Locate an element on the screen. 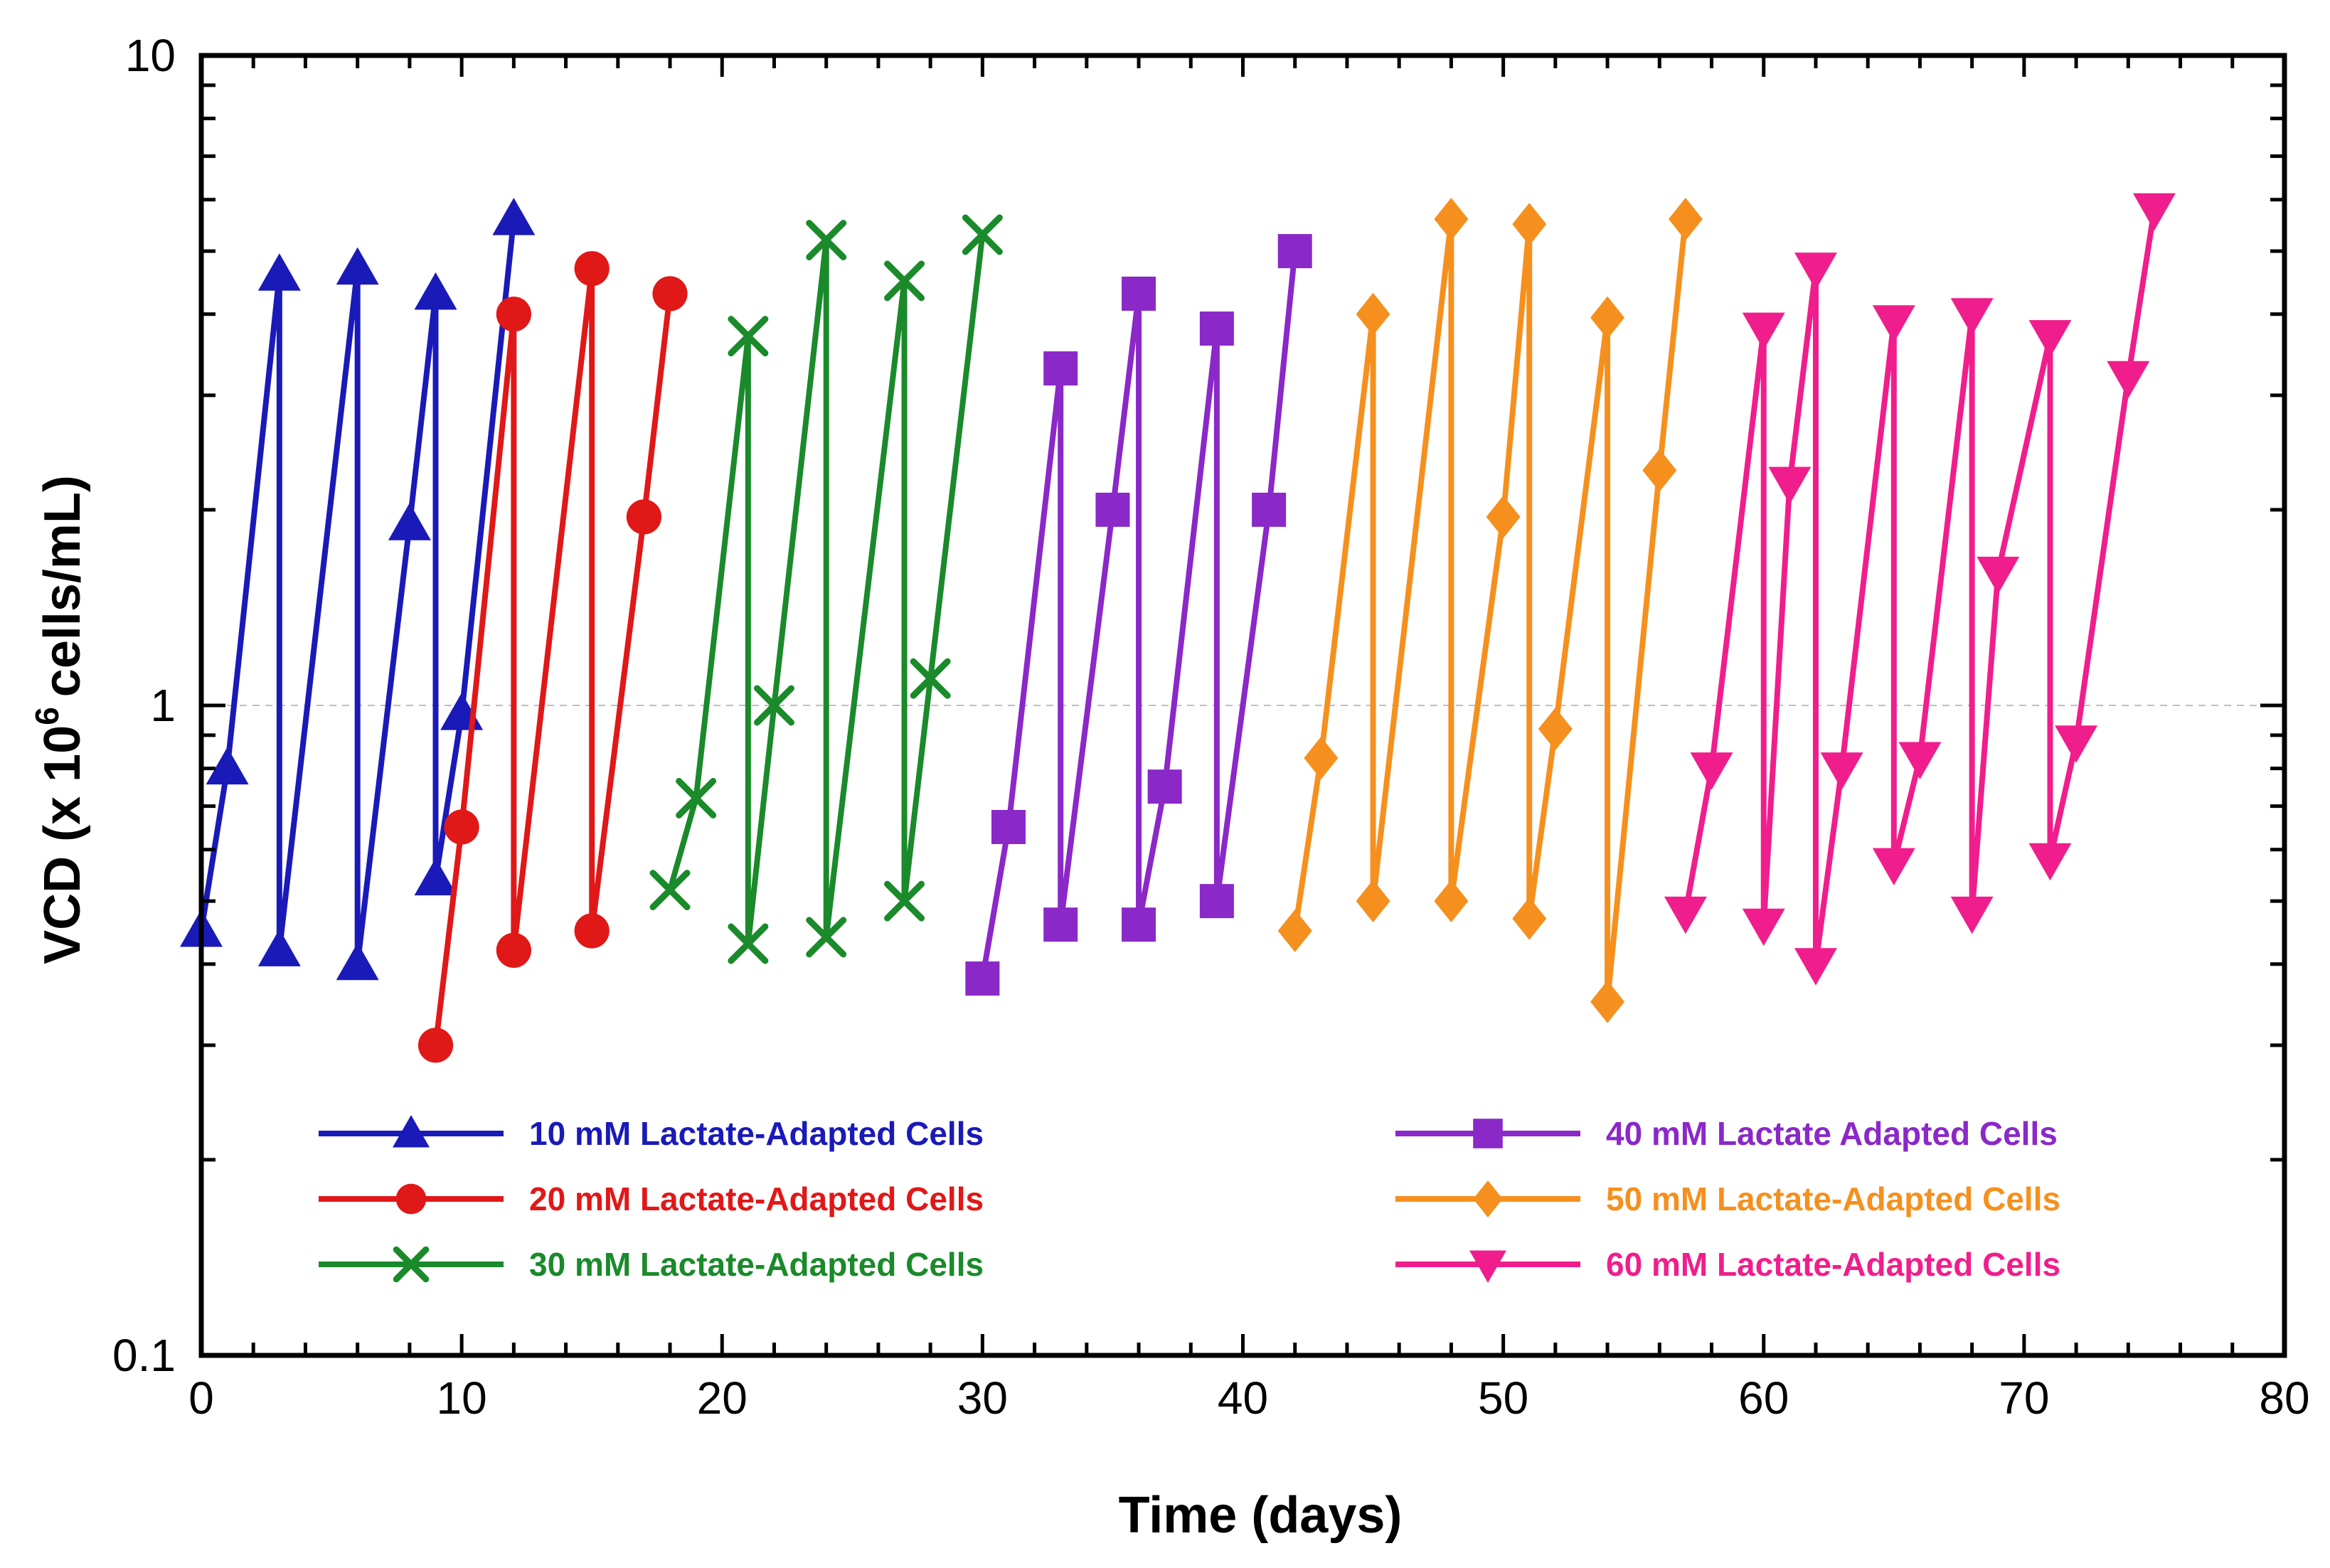  series-3-line is located at coordinates (826, 590).